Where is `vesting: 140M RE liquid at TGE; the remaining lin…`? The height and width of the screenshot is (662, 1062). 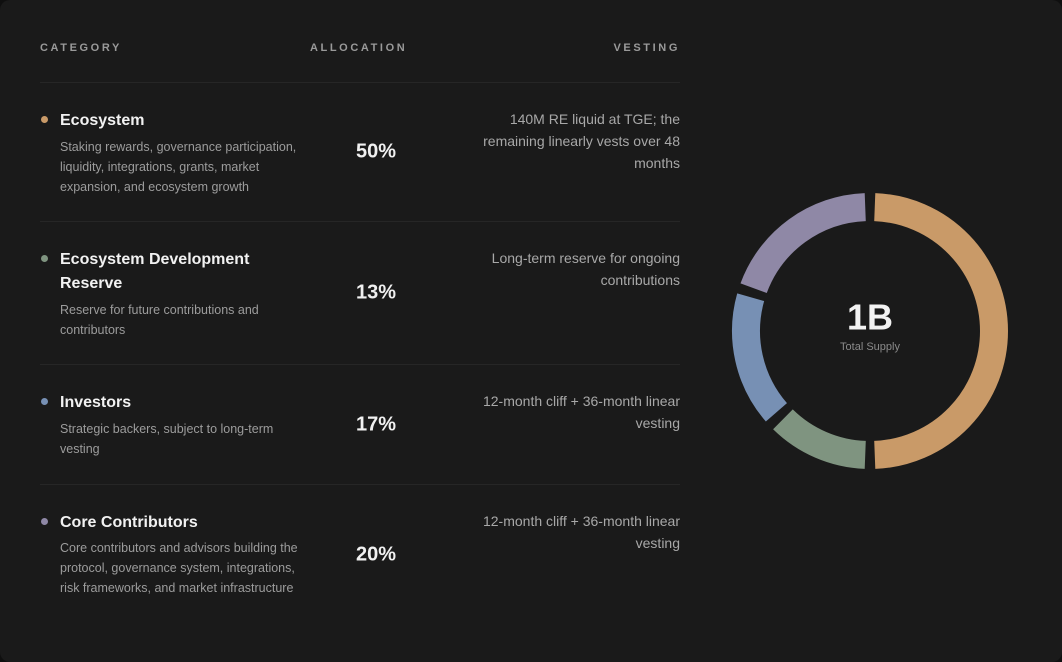
vesting: 140M RE liquid at TGE; the remaining lin… is located at coordinates (581, 141).